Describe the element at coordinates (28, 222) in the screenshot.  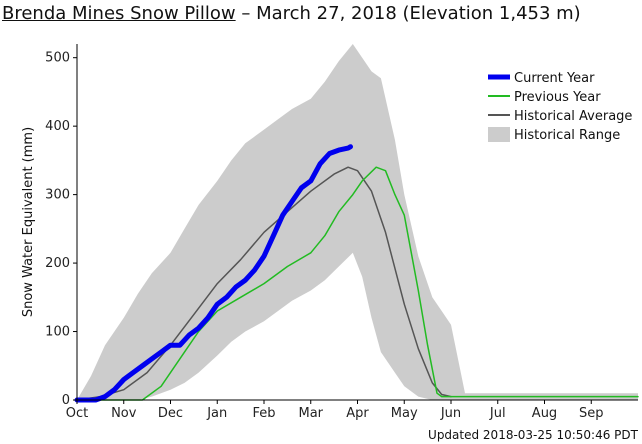
I see `y-axis-label: Snow Water Equivalent (mm)` at that location.